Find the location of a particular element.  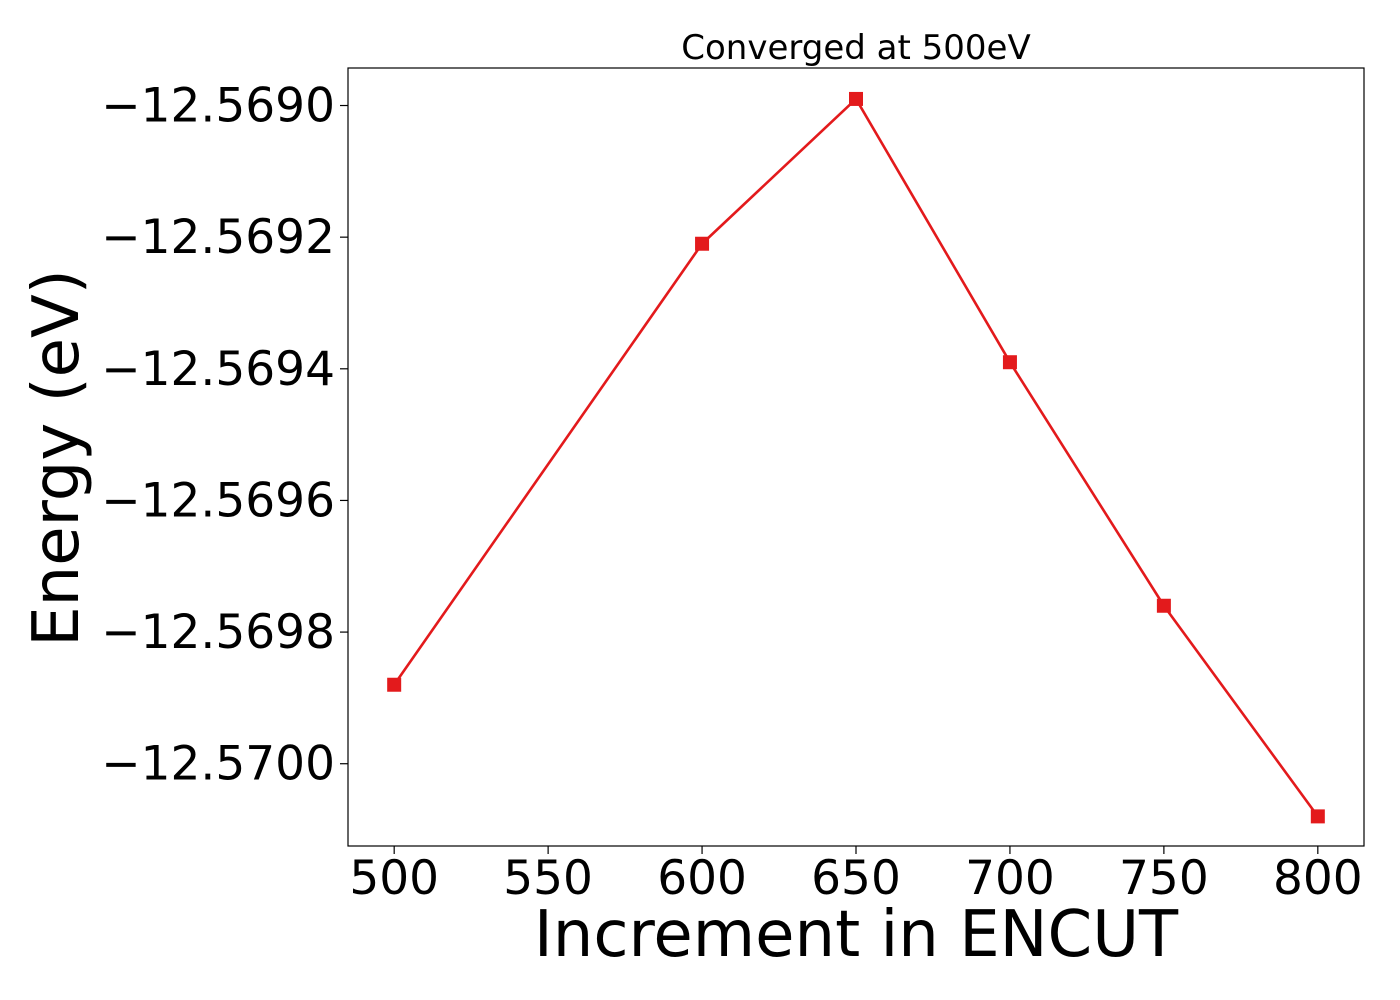

x-axis-ticks: 500 550 600 650 700 750 800 is located at coordinates (856, 876).